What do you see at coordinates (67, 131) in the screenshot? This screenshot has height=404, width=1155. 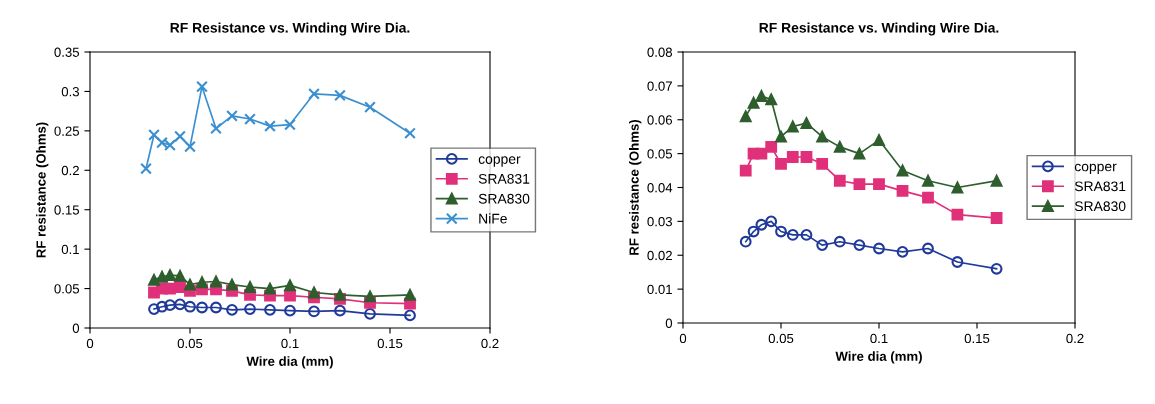 I see `y-tick-label: 0.25` at bounding box center [67, 131].